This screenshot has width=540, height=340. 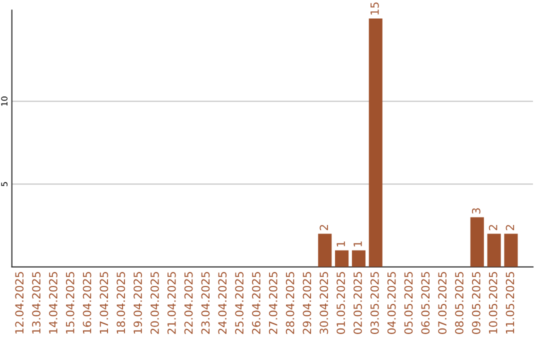 What do you see at coordinates (476, 303) in the screenshot?
I see `x-tick-label: 09.05.2025` at bounding box center [476, 303].